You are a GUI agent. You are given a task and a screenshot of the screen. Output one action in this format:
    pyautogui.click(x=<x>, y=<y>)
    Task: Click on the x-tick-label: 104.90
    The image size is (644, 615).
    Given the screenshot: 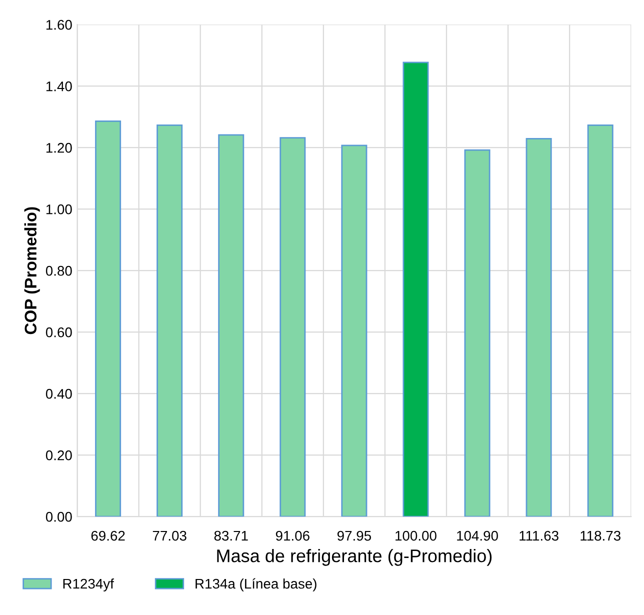 What is the action you would take?
    pyautogui.click(x=477, y=535)
    